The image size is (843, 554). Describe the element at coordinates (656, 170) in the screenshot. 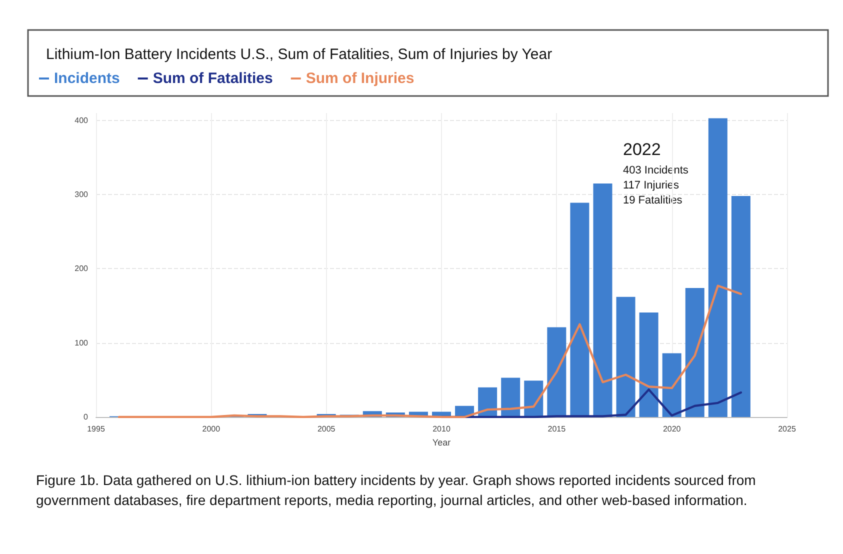

I see `annotation: 403 Incidents` at that location.